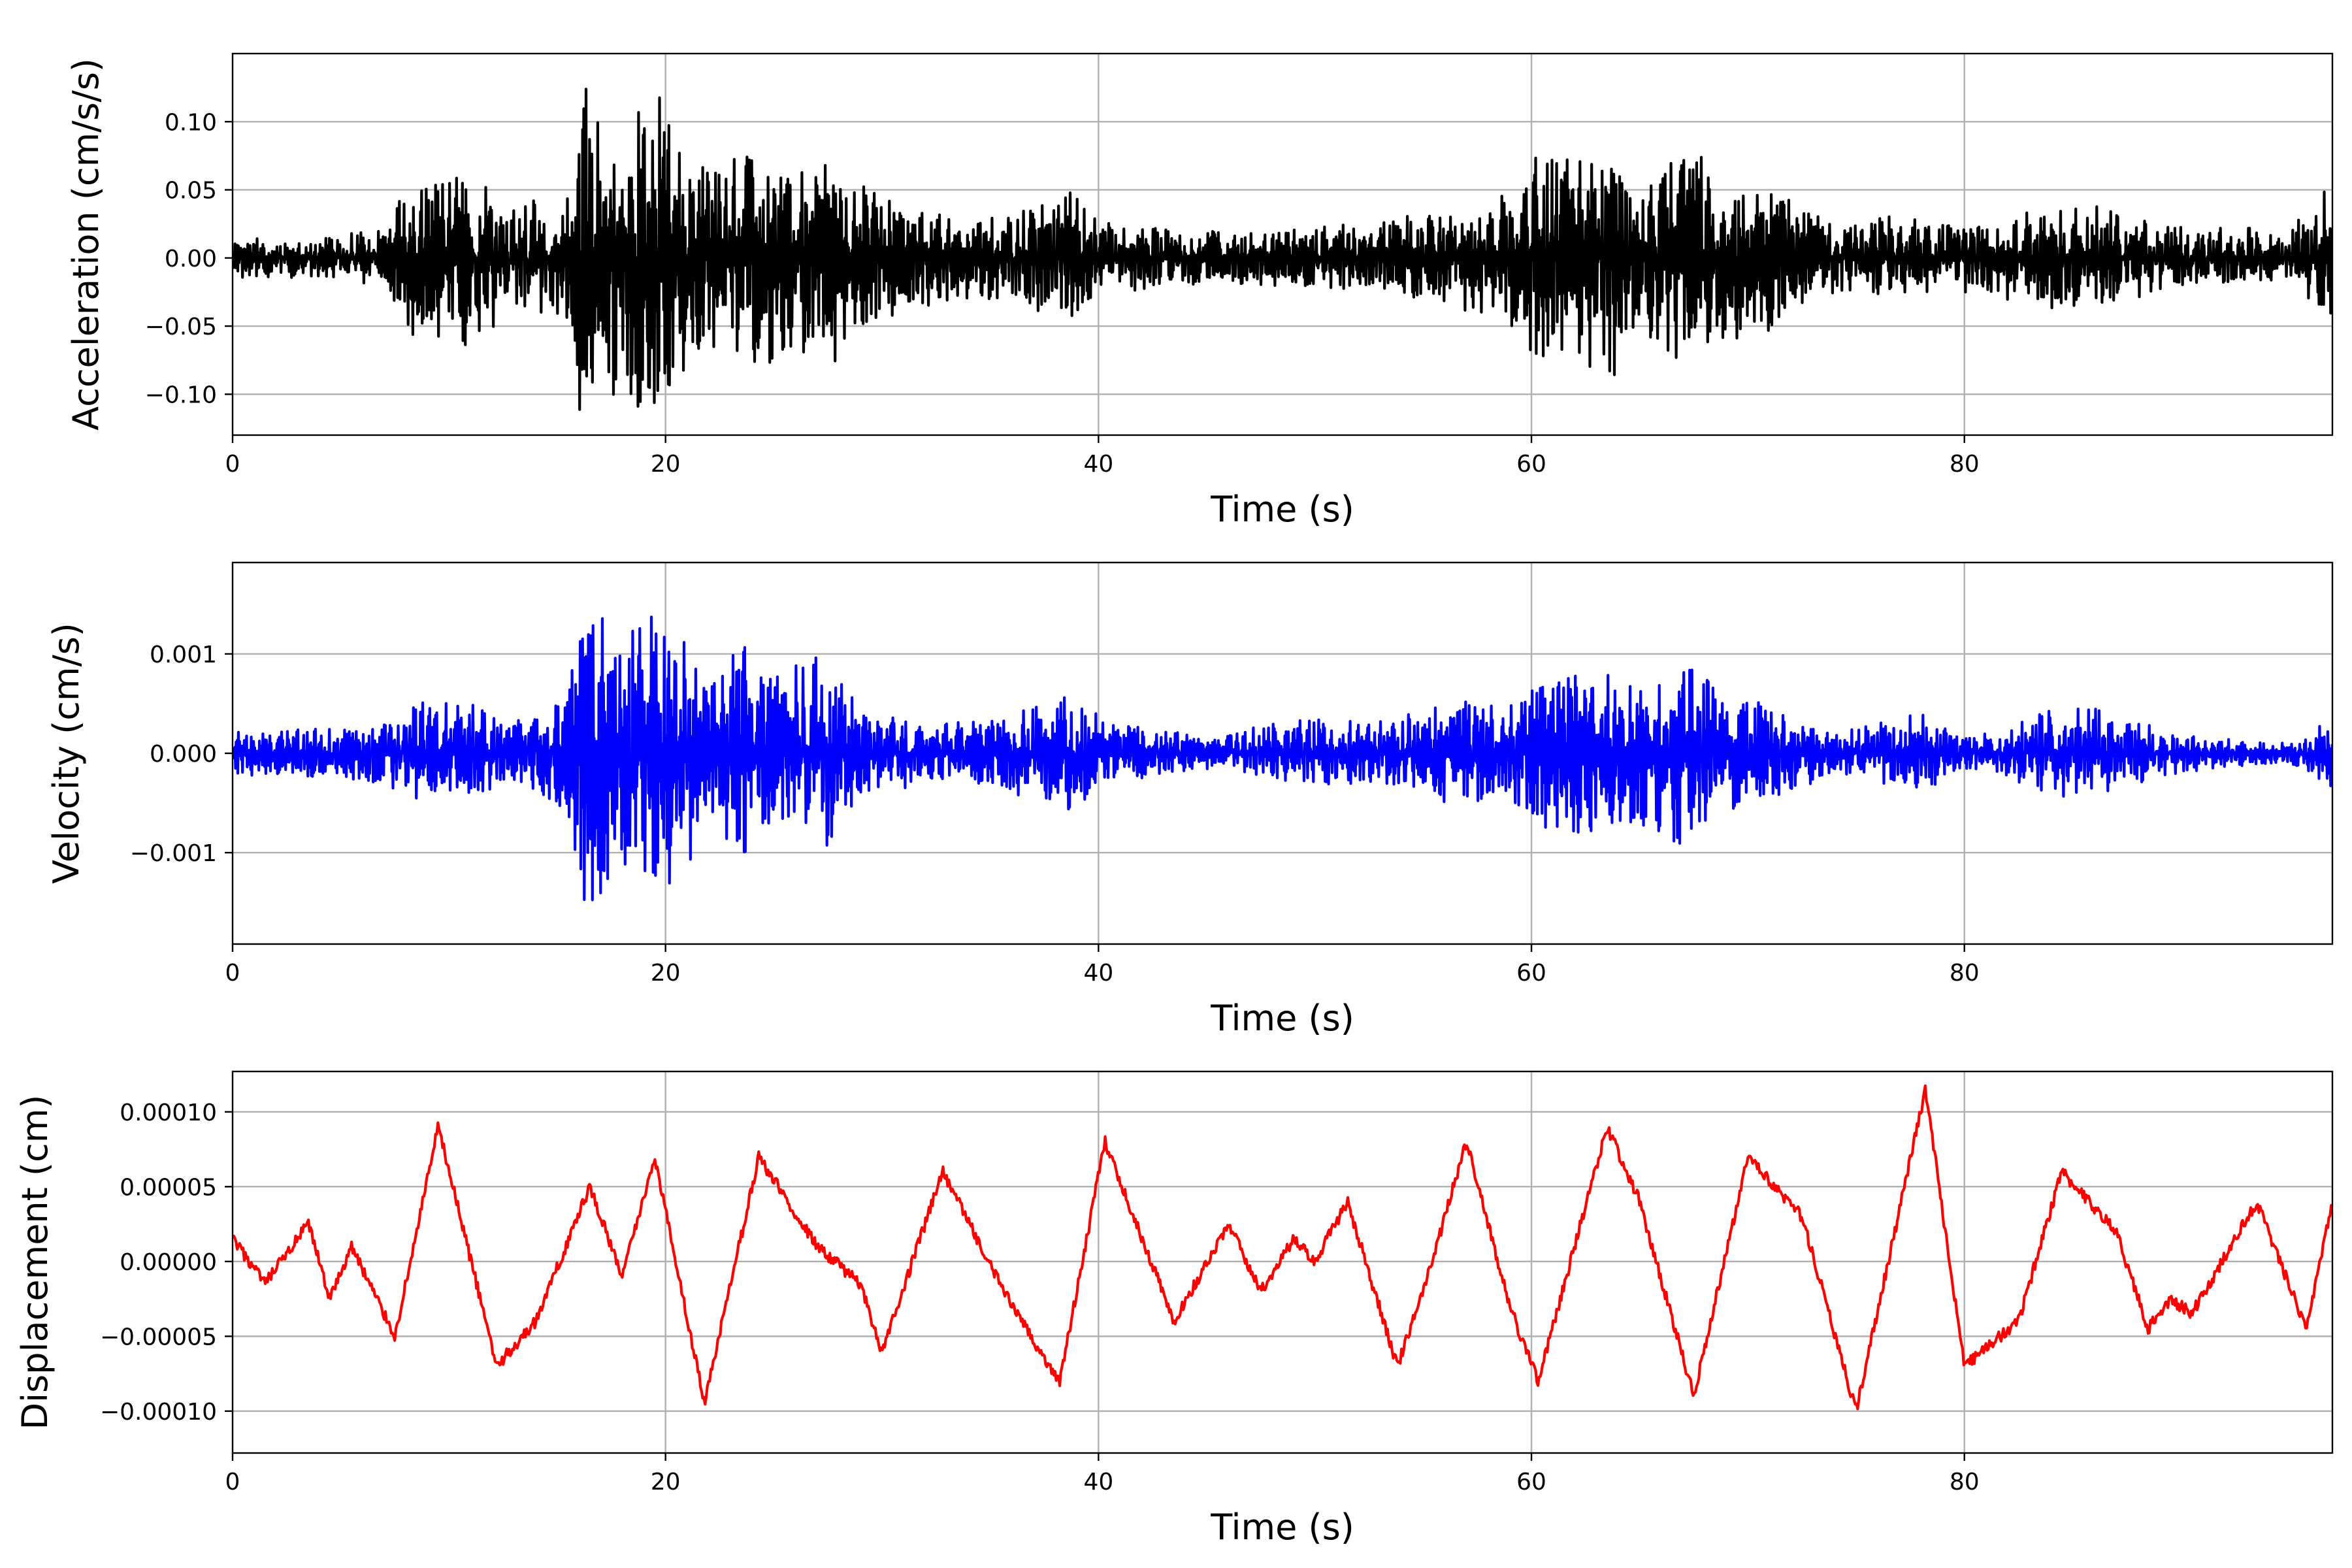 This screenshot has width=2352, height=1568. I want to click on velocity-y-tick-label: −0.001, so click(173, 853).